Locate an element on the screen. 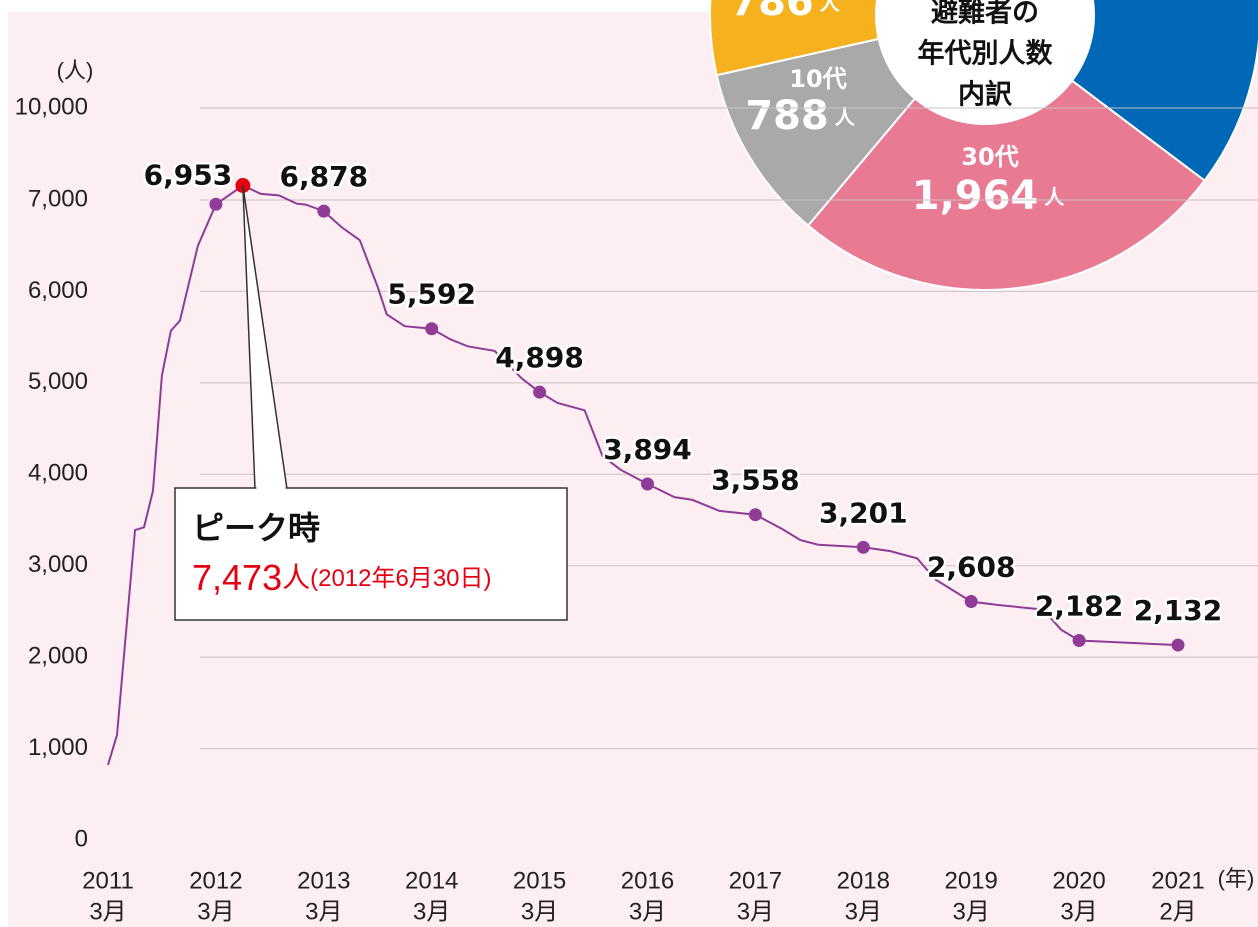 This screenshot has width=1258, height=927. pie-title: 年代別人数 is located at coordinates (986, 54).